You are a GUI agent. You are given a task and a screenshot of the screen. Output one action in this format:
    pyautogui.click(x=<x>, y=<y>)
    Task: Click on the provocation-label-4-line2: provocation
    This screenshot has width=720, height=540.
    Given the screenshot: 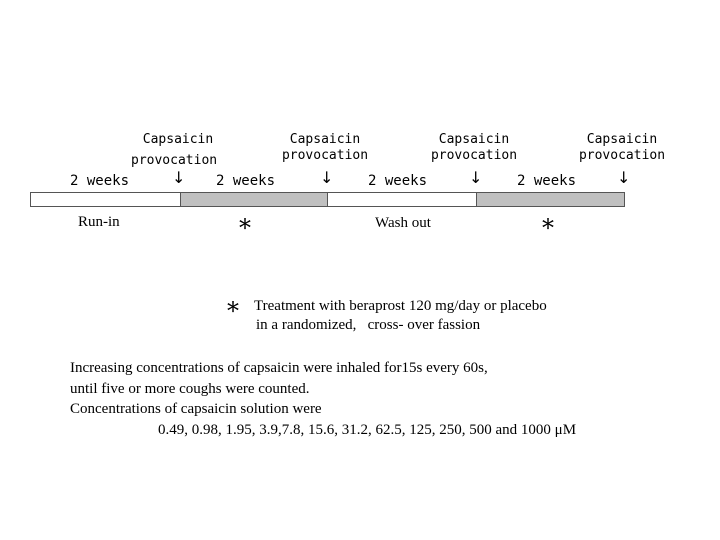 What is the action you would take?
    pyautogui.click(x=622, y=155)
    